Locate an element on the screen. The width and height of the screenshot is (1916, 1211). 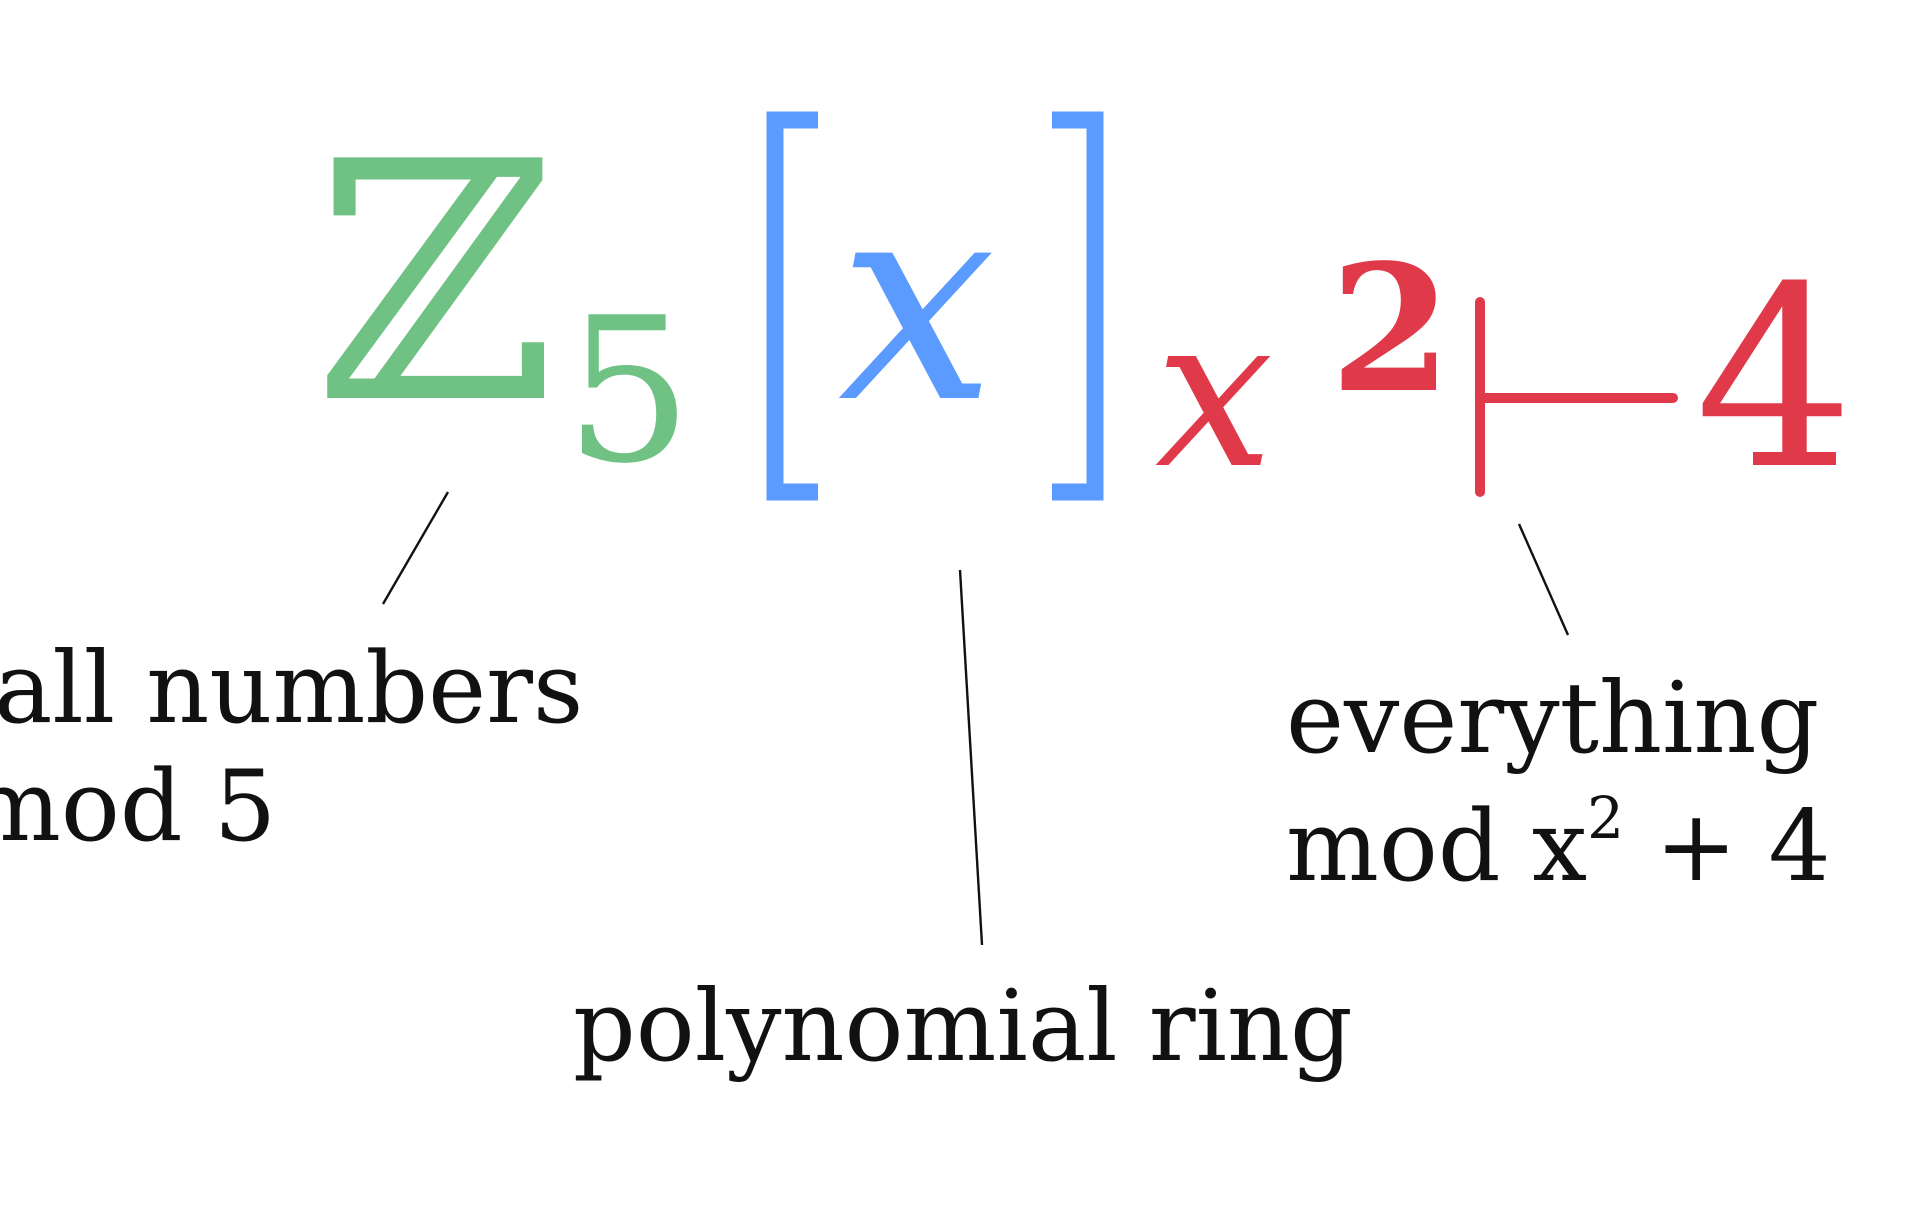
annotation-left: all numbers mod 5 is located at coordinates (291, 748).